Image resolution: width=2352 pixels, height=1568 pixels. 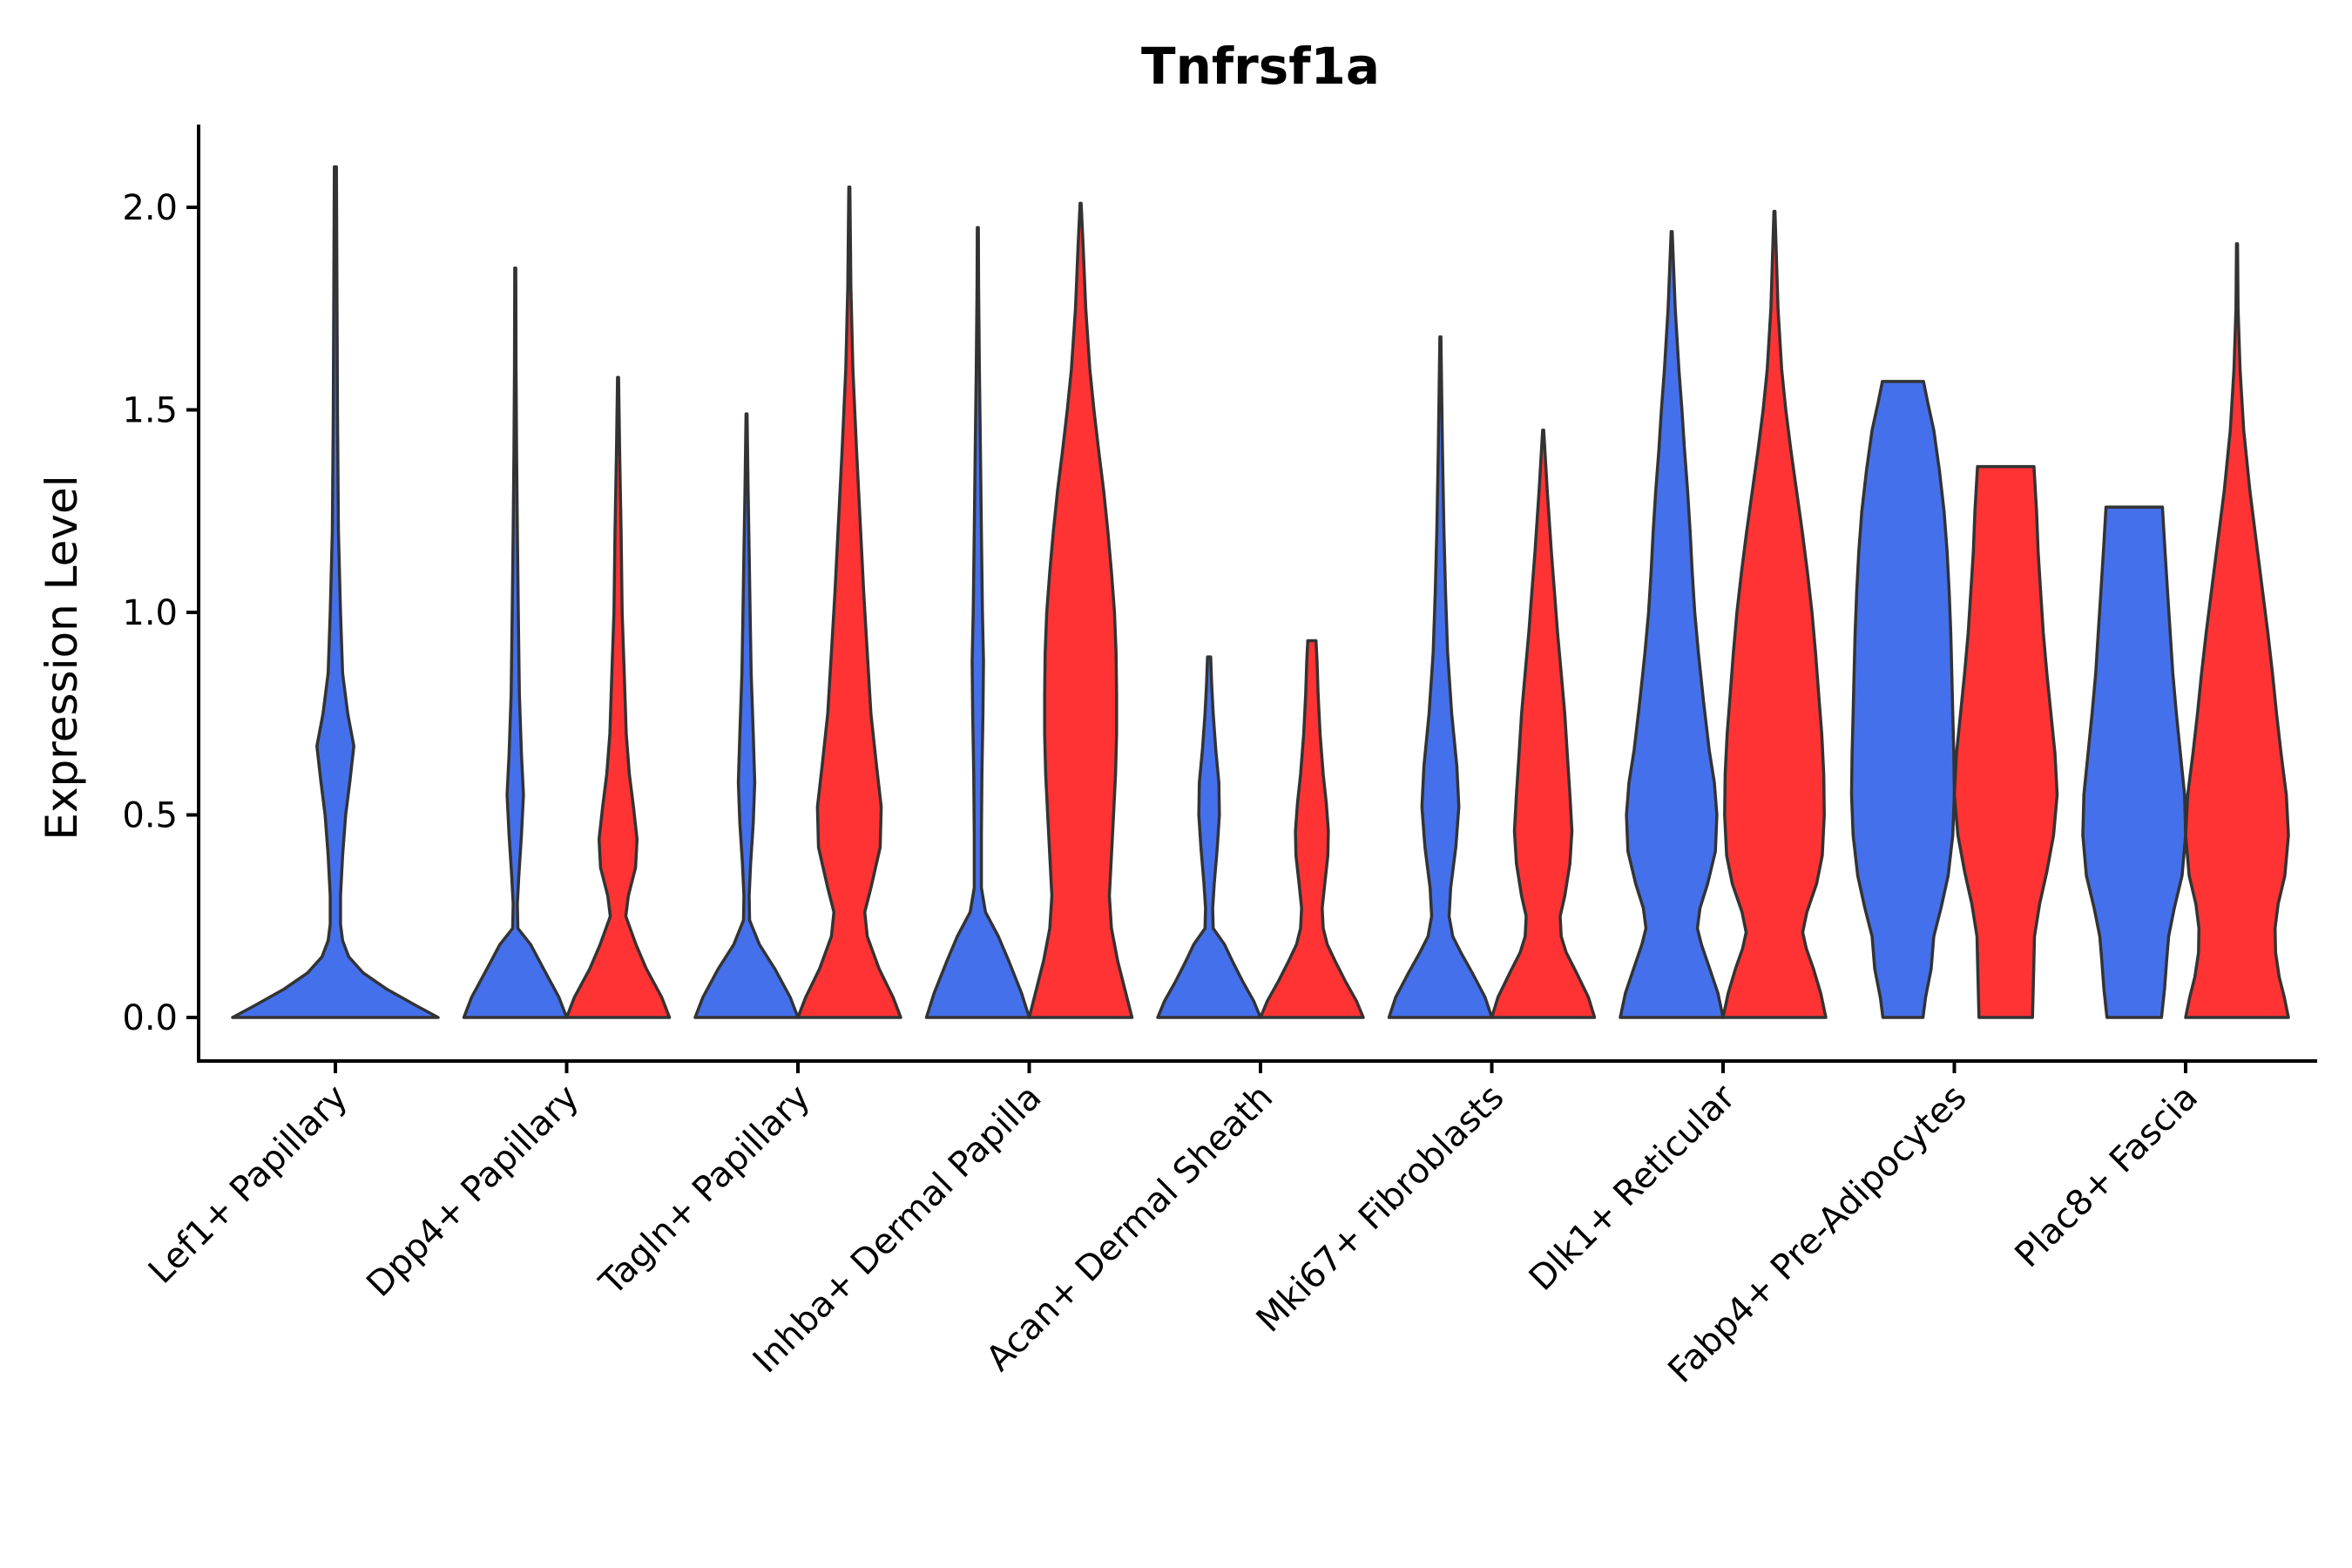 What do you see at coordinates (1380, 1209) in the screenshot?
I see `x-tick-label-mki67-fibroblasts: Mki67+ Fibroblasts` at bounding box center [1380, 1209].